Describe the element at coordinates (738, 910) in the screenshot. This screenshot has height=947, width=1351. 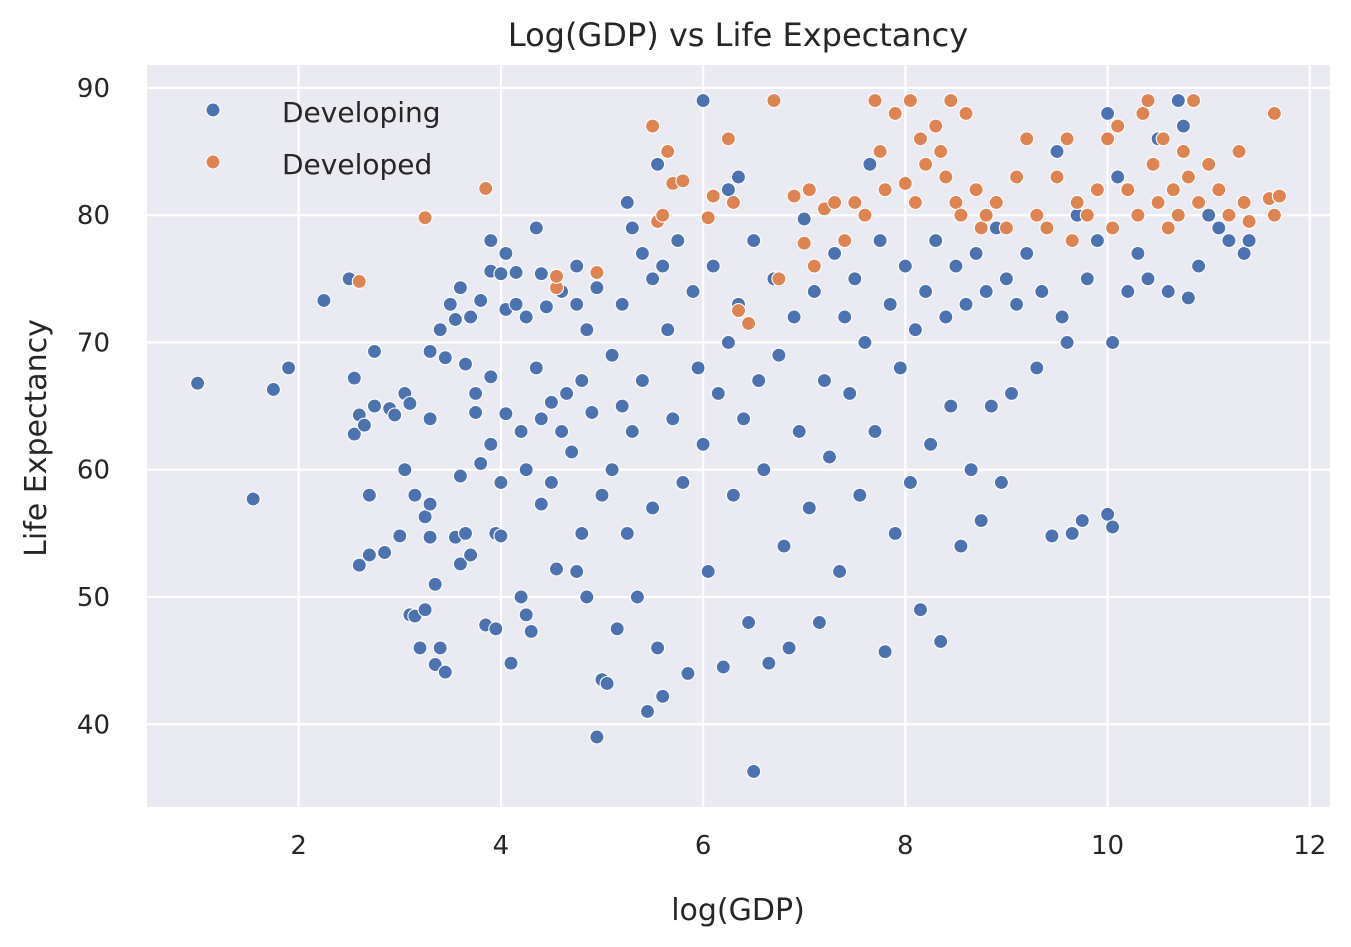
I see `x-axis-title: log(GDP)` at that location.